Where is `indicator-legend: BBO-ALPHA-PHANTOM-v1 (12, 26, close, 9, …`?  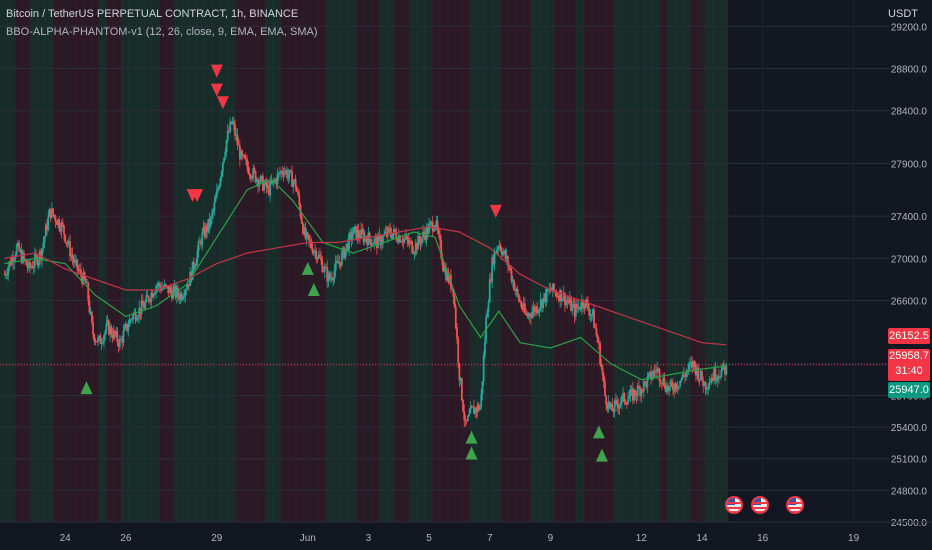
indicator-legend: BBO-ALPHA-PHANTOM-v1 (12, 26, close, 9, … is located at coordinates (162, 32).